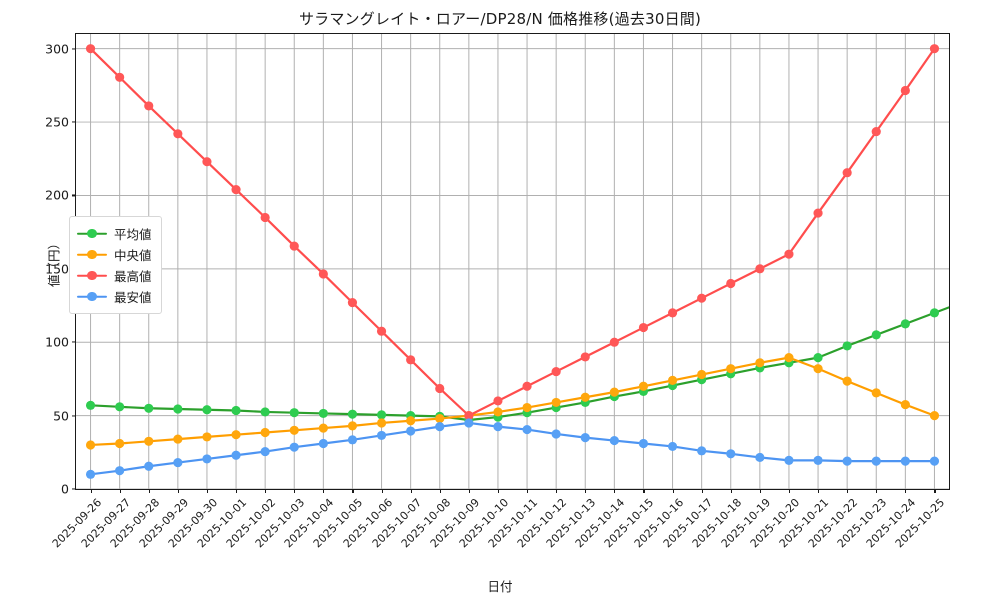 Image resolution: width=1000 pixels, height=600 pixels. What do you see at coordinates (61, 416) in the screenshot?
I see `y-tick-label: 50` at bounding box center [61, 416].